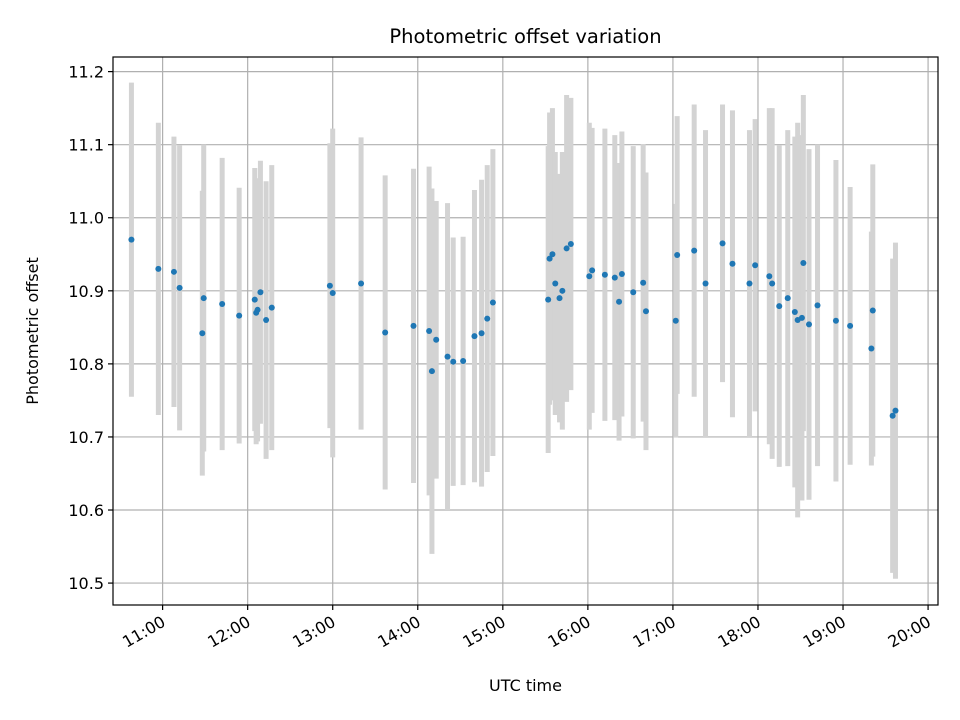  What do you see at coordinates (86, 510) in the screenshot?
I see `y-tick-label: 10.6` at bounding box center [86, 510].